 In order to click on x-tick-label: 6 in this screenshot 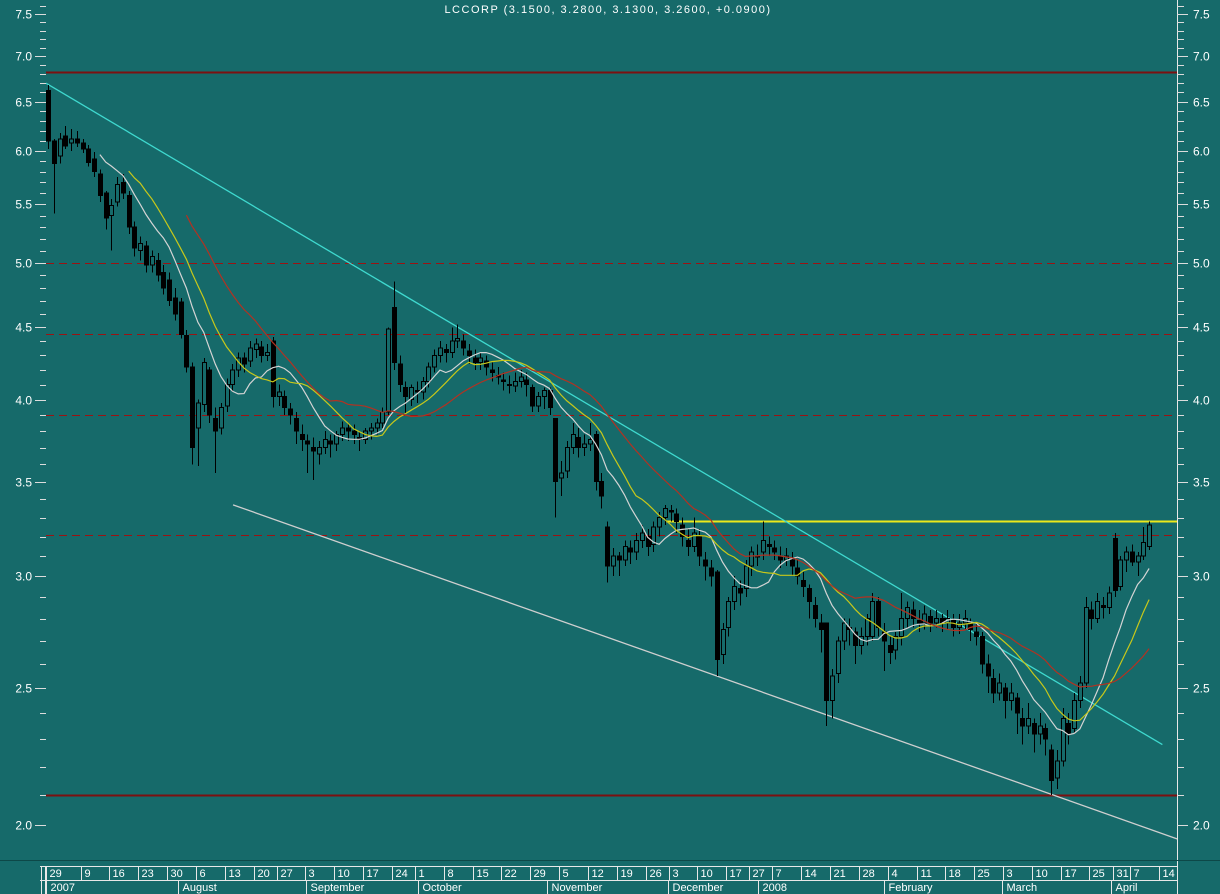, I will do `click(203, 874)`.